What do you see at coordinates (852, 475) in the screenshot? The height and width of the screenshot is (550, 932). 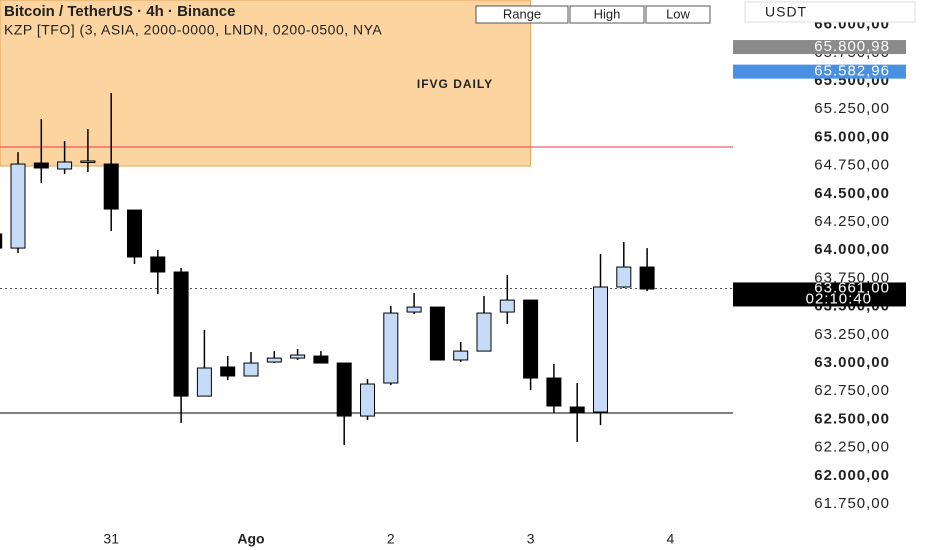 I see `y-tick-label: 62.000,00` at bounding box center [852, 475].